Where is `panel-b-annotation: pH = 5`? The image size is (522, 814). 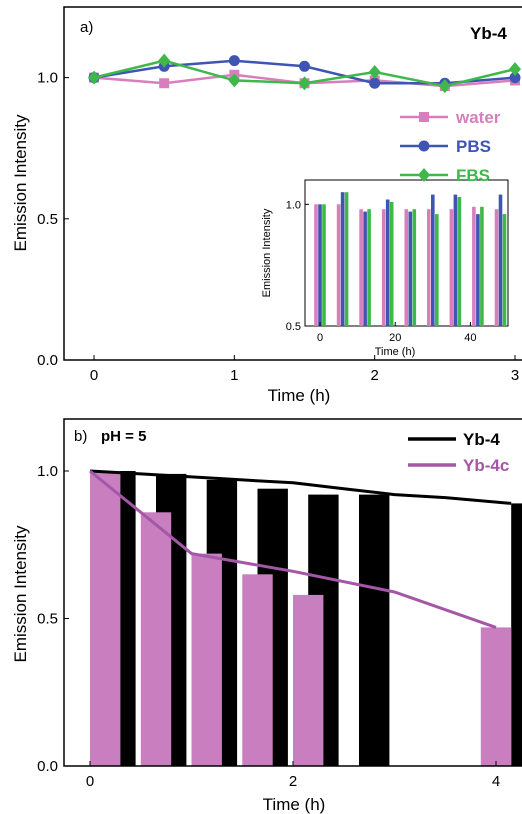 panel-b-annotation: pH = 5 is located at coordinates (123, 436).